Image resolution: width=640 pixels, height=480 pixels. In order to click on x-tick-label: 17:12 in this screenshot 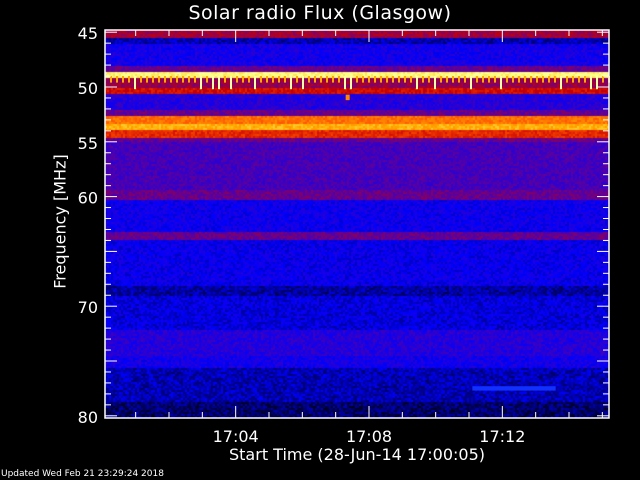, I will do `click(502, 436)`.